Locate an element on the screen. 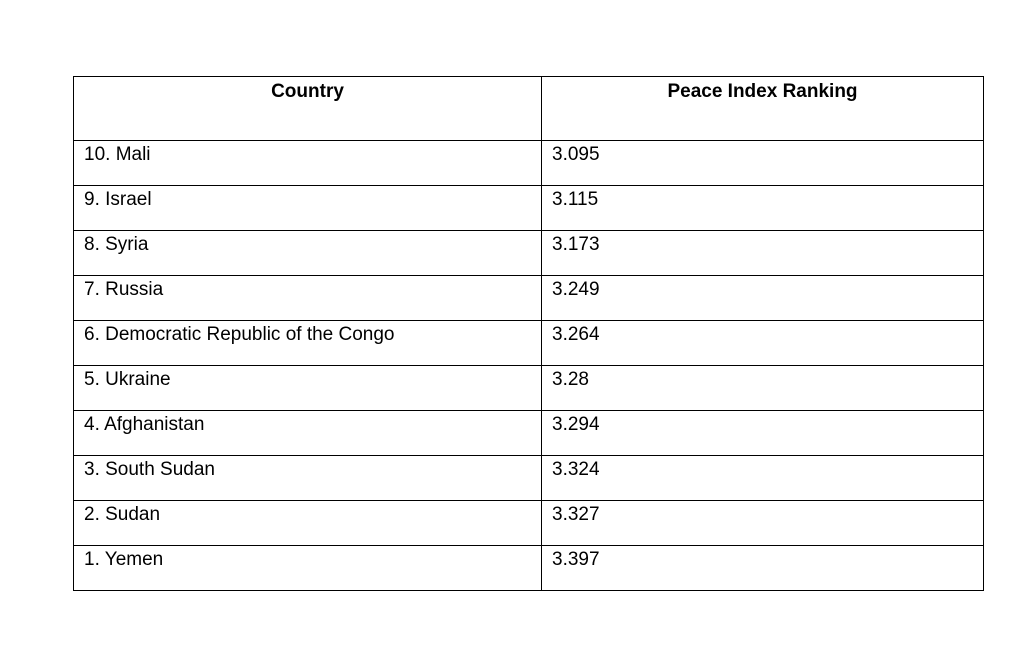 This screenshot has width=1035, height=660. country-cell: 2. Sudan is located at coordinates (307, 523).